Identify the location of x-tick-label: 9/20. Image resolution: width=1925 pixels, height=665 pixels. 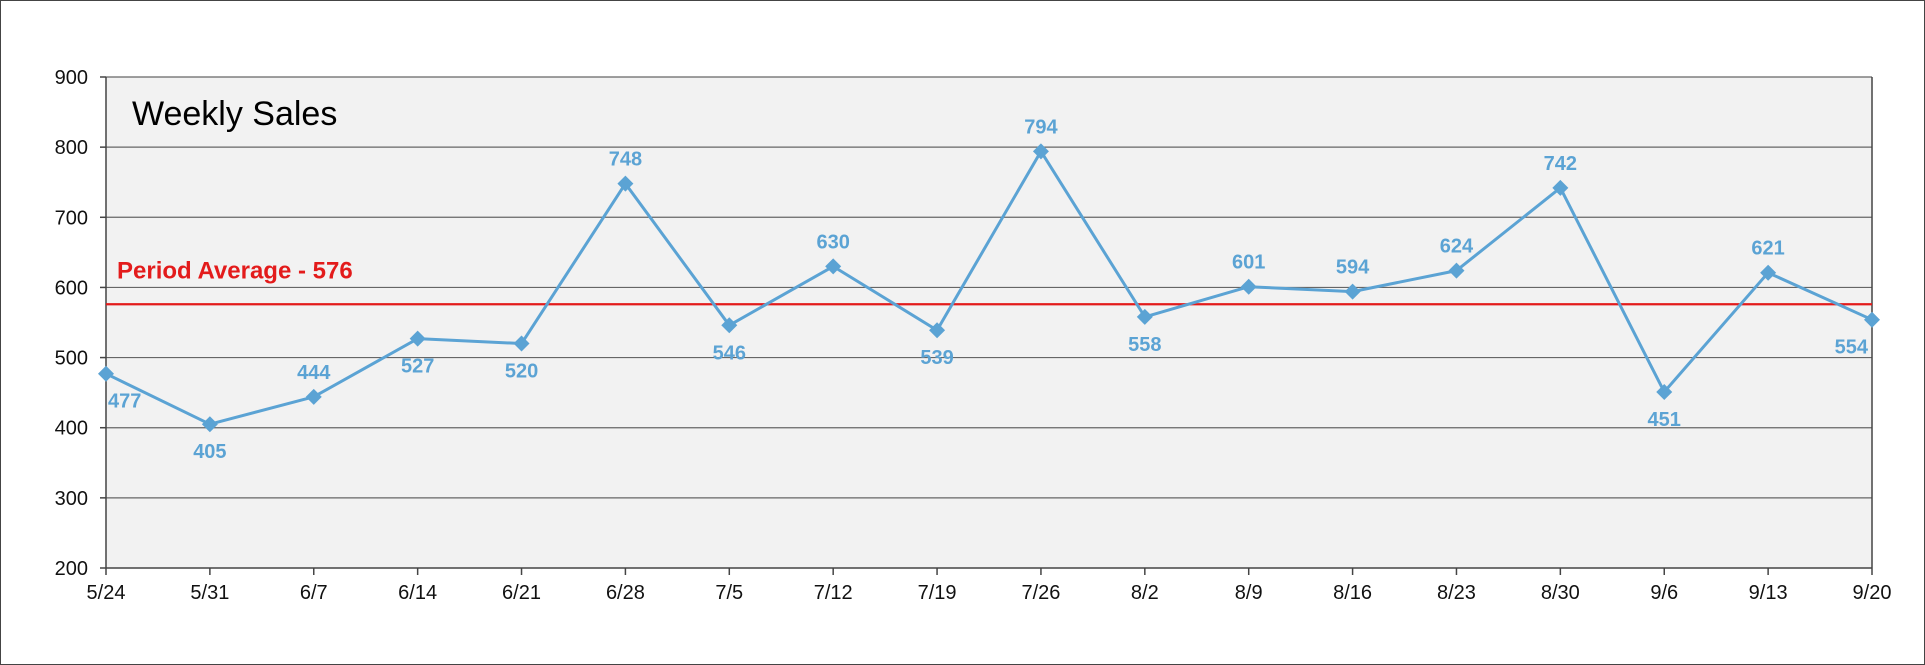
(1872, 593).